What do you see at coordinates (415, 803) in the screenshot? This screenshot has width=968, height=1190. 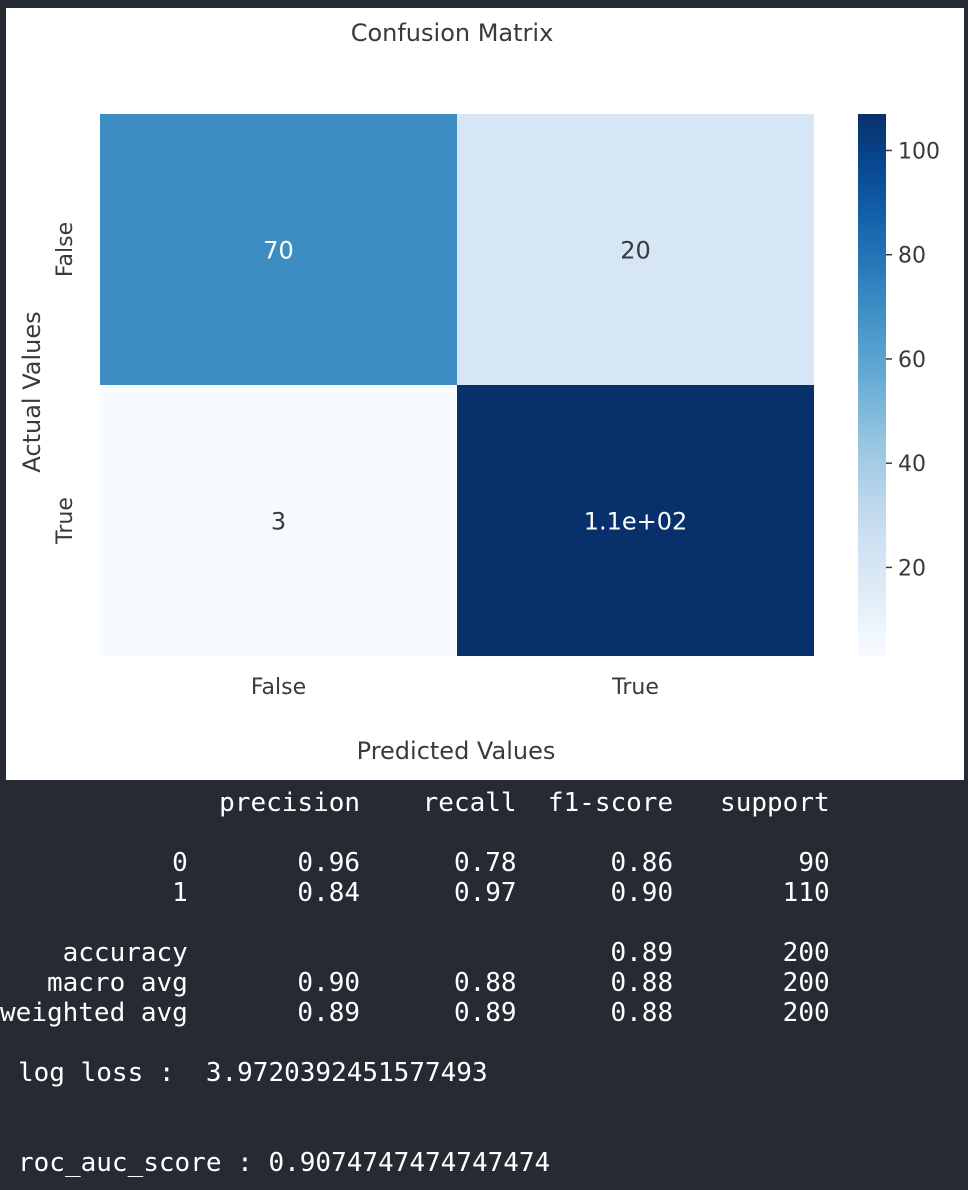 I see `report-line: precision recall f1-score support` at bounding box center [415, 803].